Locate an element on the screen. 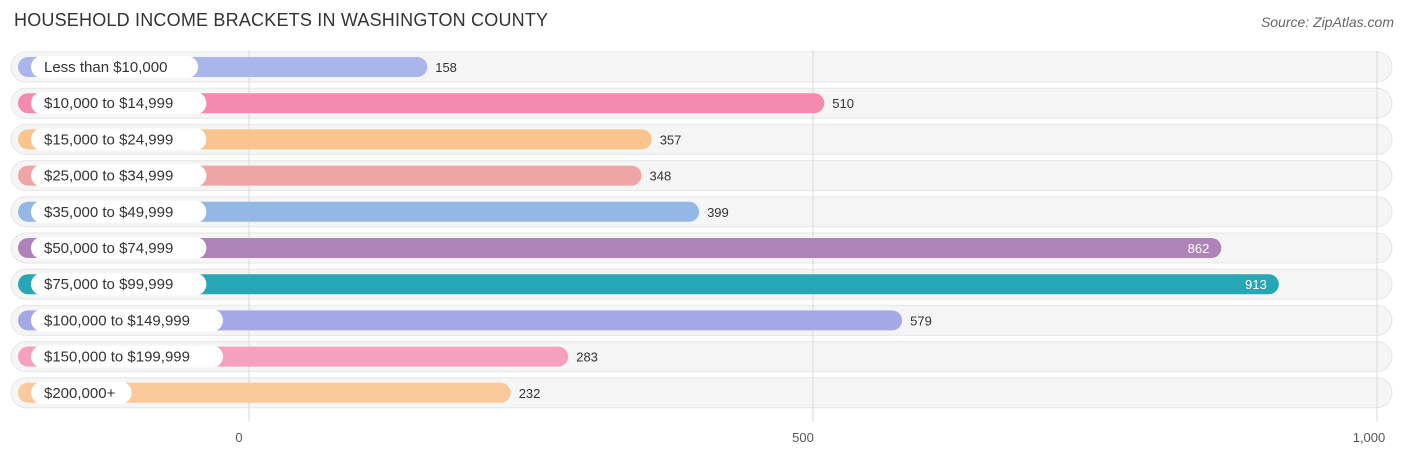 The height and width of the screenshot is (449, 1406). value-label: 913 is located at coordinates (1256, 284).